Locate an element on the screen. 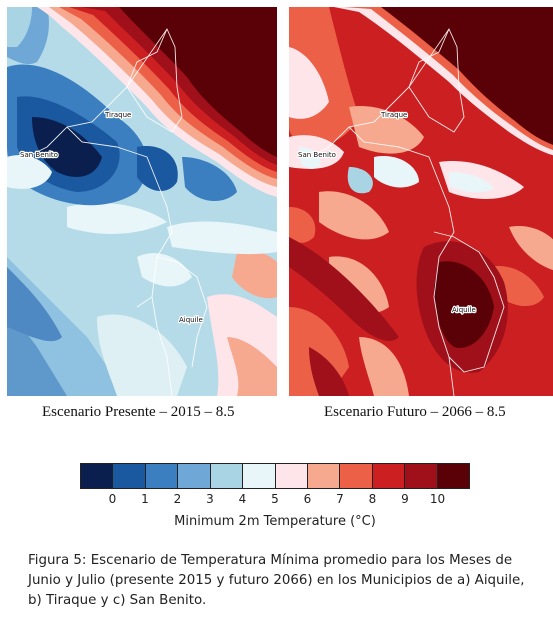  future-scenario-caption: Escenario Futuro – 2066 – 8.5 is located at coordinates (415, 412).